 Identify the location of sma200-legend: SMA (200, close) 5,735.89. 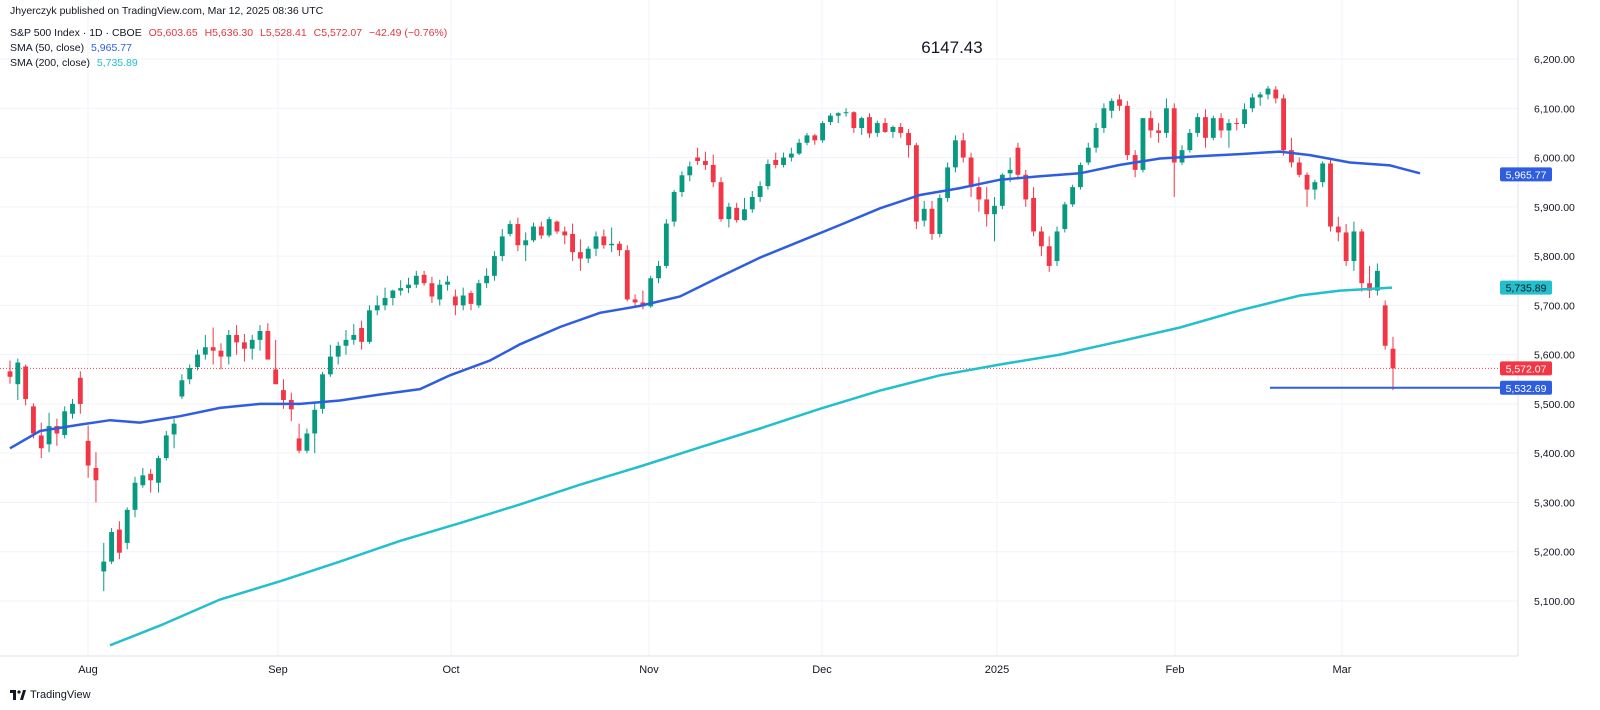
(76, 63).